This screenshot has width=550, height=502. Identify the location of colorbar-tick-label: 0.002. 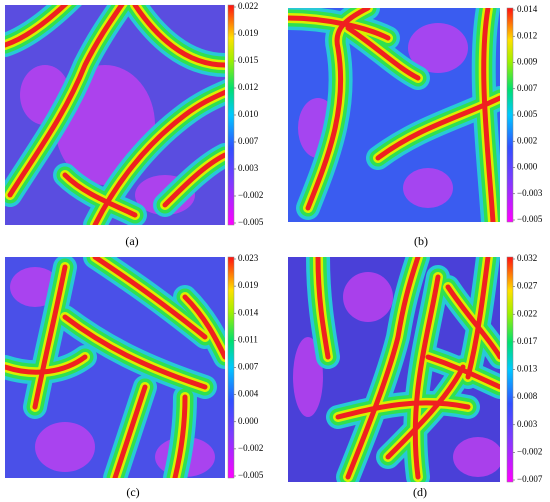
(527, 140).